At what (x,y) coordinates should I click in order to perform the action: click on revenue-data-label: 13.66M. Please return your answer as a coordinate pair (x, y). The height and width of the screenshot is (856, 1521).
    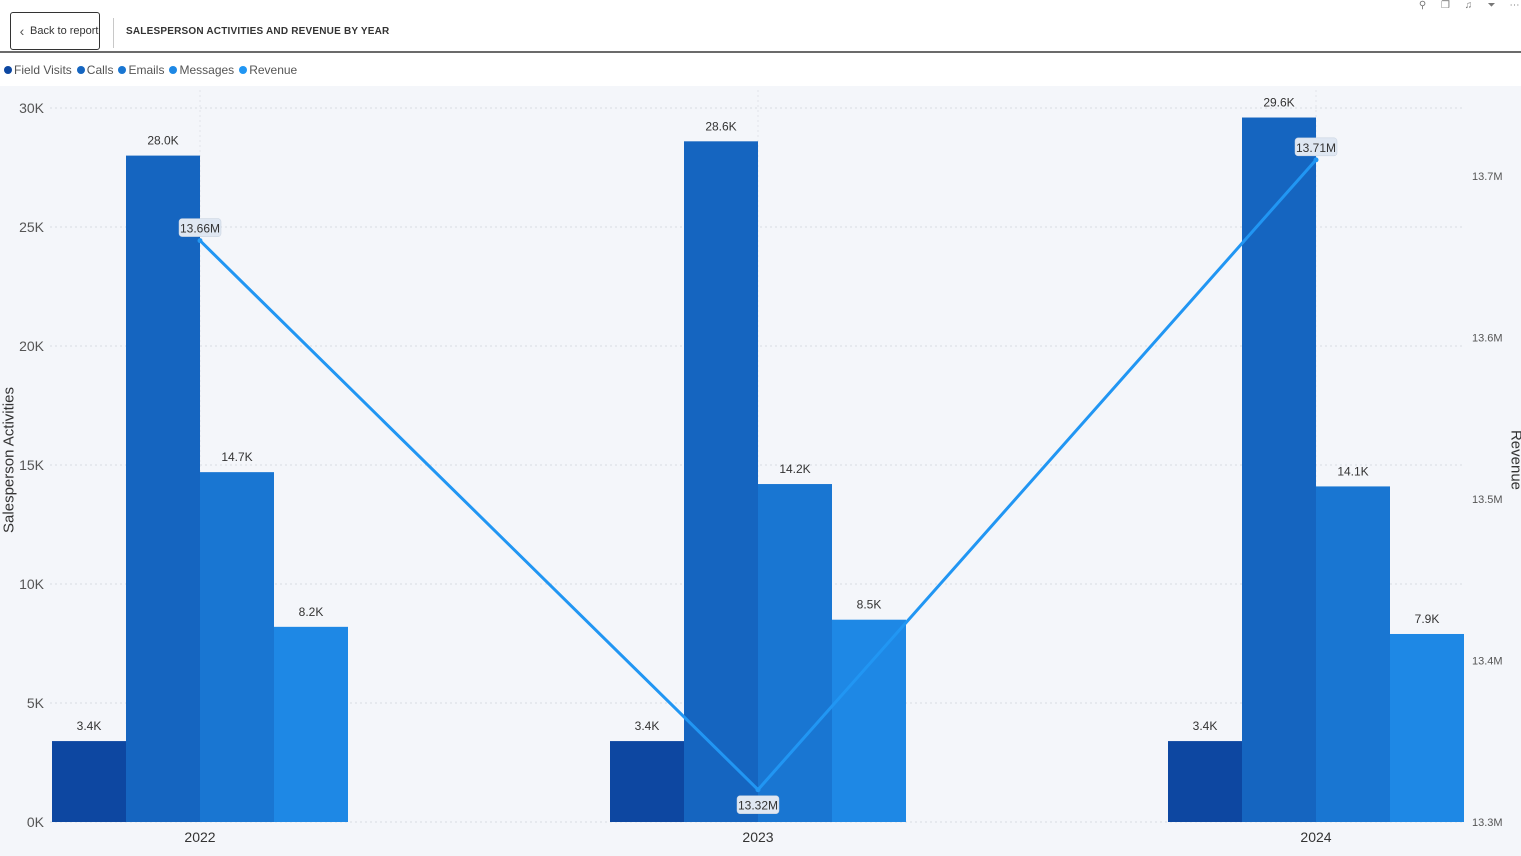
    Looking at the image, I should click on (200, 229).